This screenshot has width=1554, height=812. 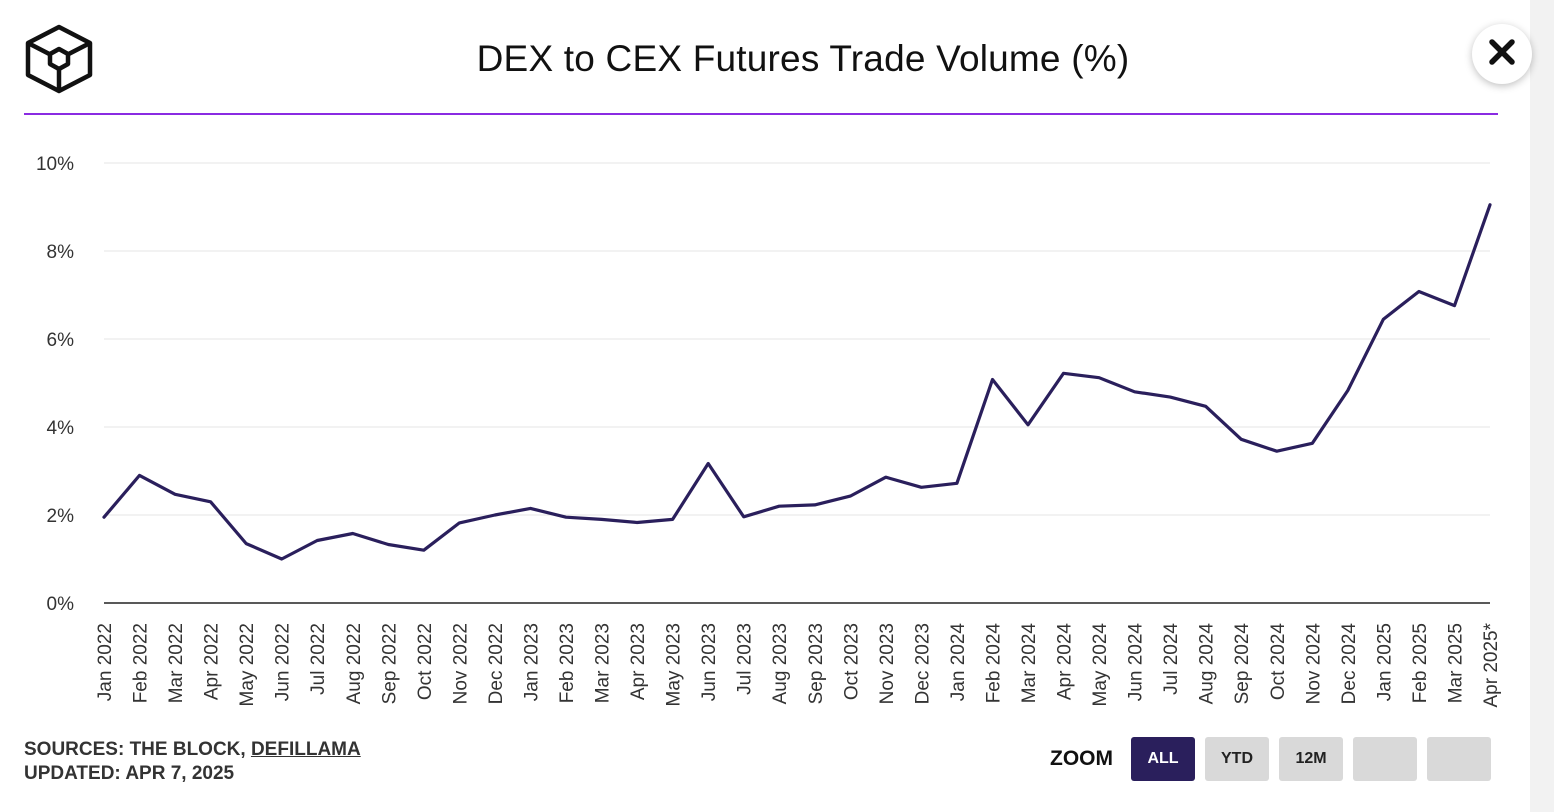 I want to click on defillama-link: DEFILLAMA, so click(x=305, y=749).